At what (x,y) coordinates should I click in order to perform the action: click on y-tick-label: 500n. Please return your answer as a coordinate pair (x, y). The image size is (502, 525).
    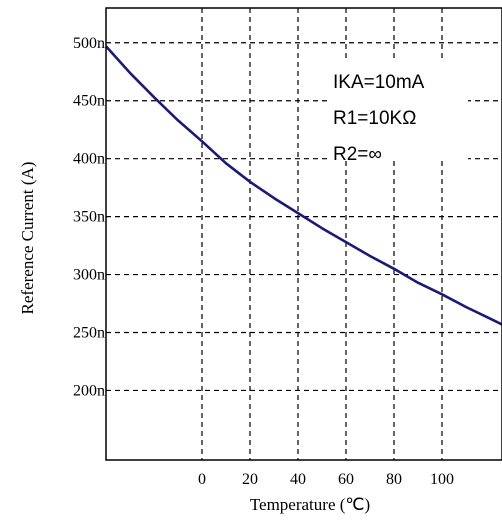
    Looking at the image, I should click on (89, 43).